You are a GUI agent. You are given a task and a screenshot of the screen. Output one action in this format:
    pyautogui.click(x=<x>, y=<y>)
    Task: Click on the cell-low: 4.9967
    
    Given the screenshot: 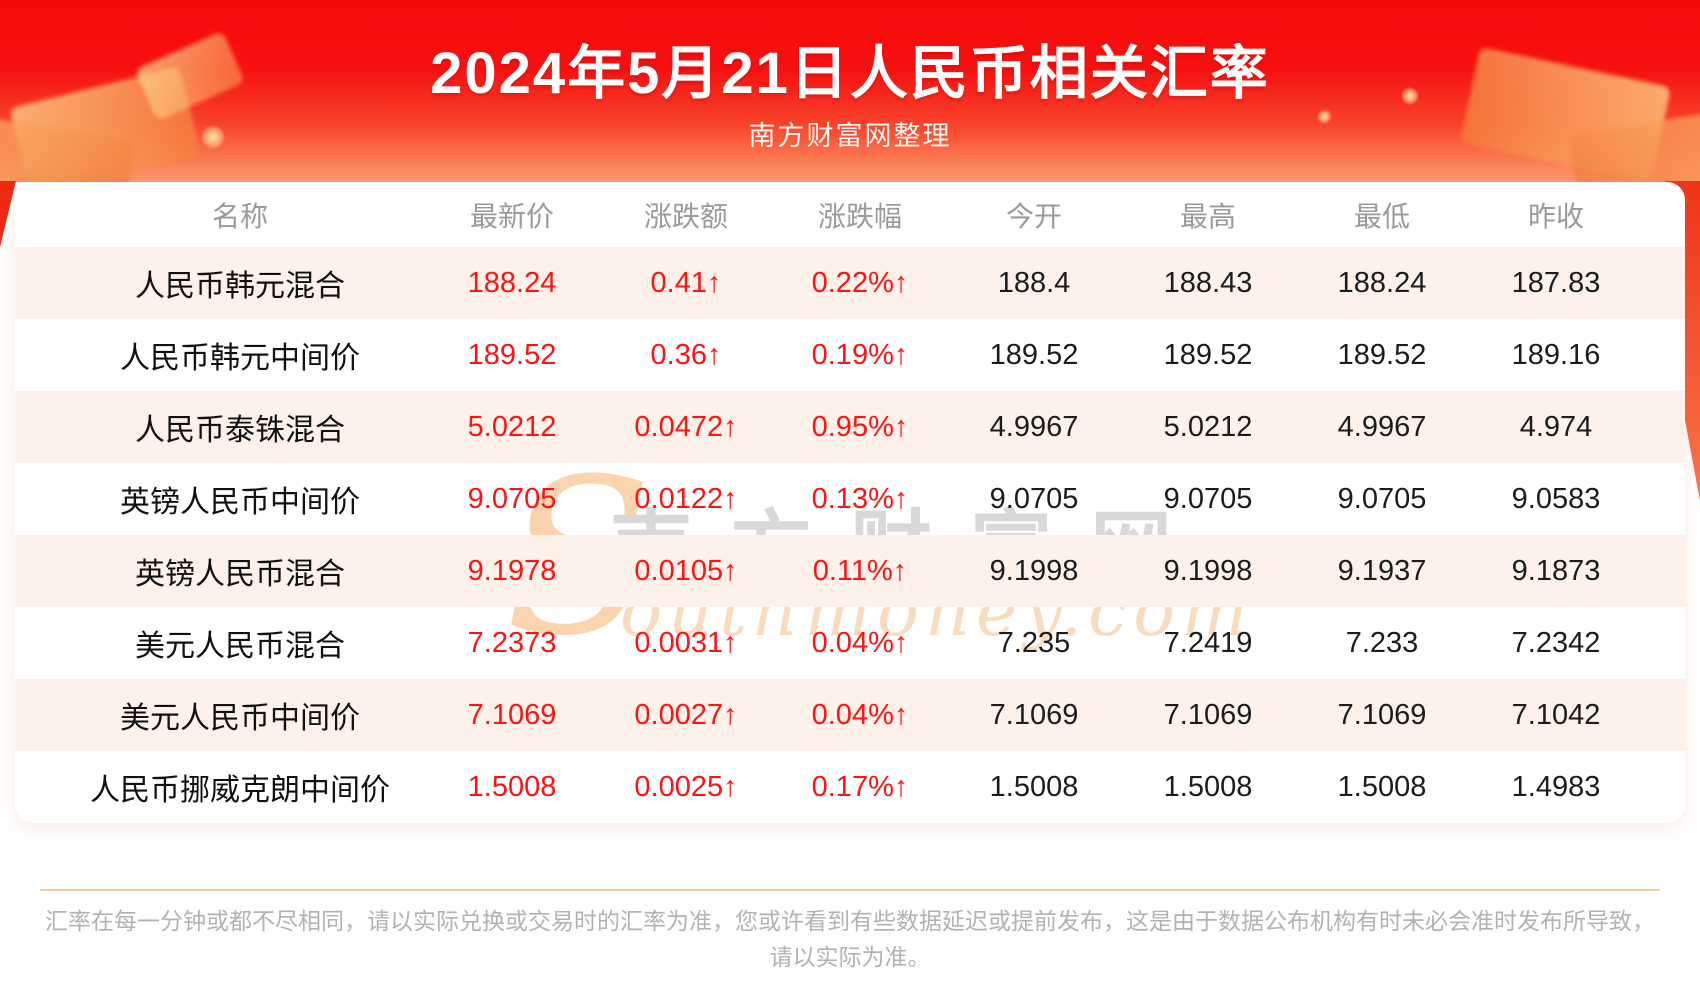 What is the action you would take?
    pyautogui.click(x=1382, y=426)
    